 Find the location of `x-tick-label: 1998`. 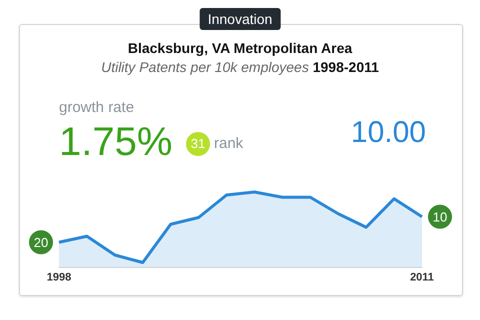

x-tick-label: 1998 is located at coordinates (59, 278).